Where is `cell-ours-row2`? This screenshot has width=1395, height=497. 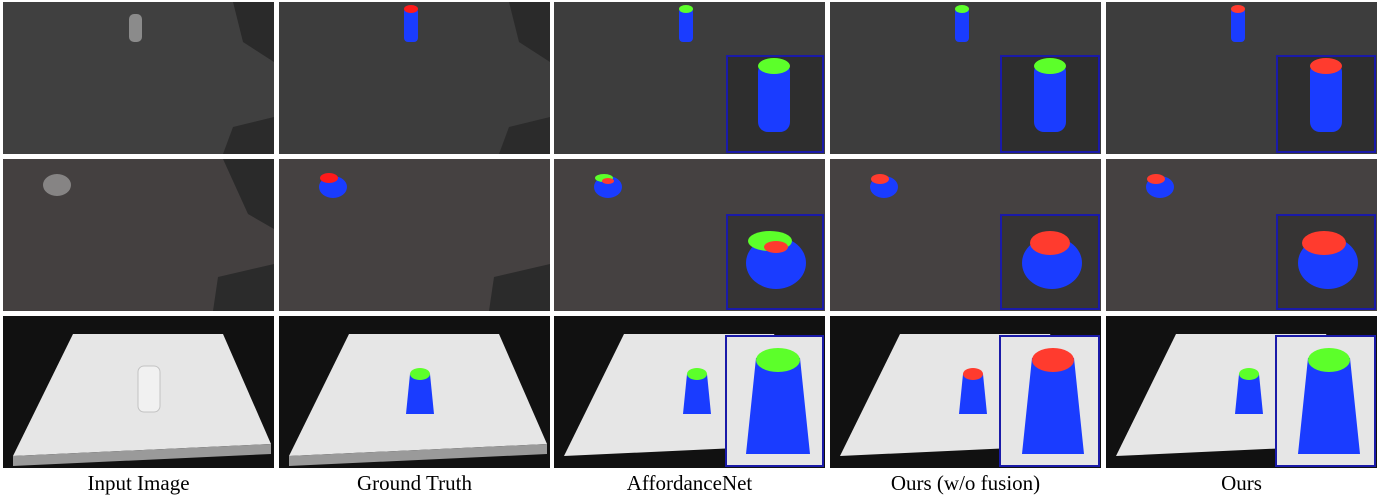 cell-ours-row2 is located at coordinates (1241, 235).